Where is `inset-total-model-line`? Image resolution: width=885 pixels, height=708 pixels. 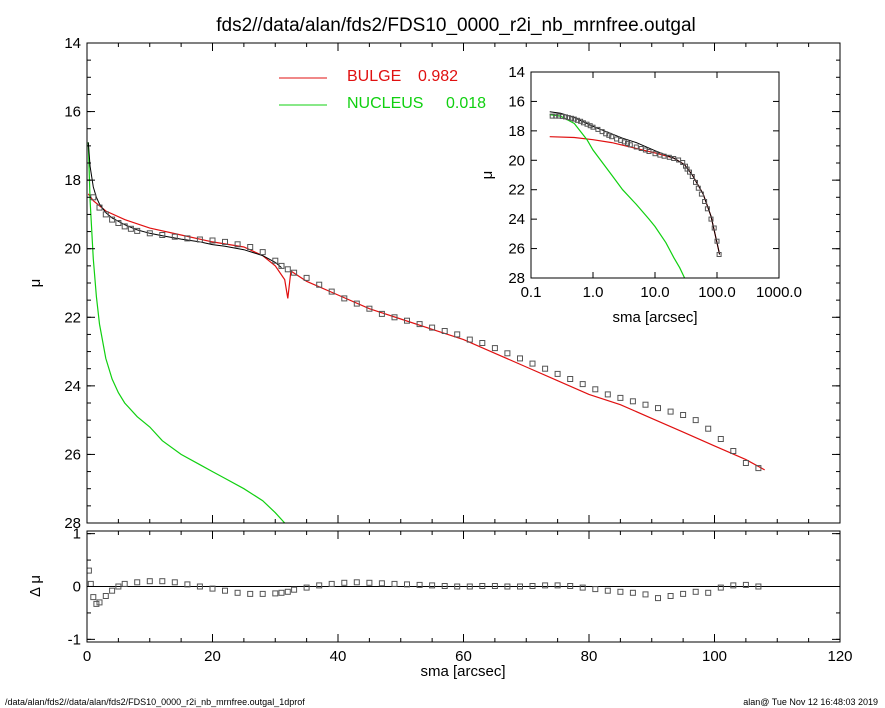
inset-total-model-line is located at coordinates (635, 183).